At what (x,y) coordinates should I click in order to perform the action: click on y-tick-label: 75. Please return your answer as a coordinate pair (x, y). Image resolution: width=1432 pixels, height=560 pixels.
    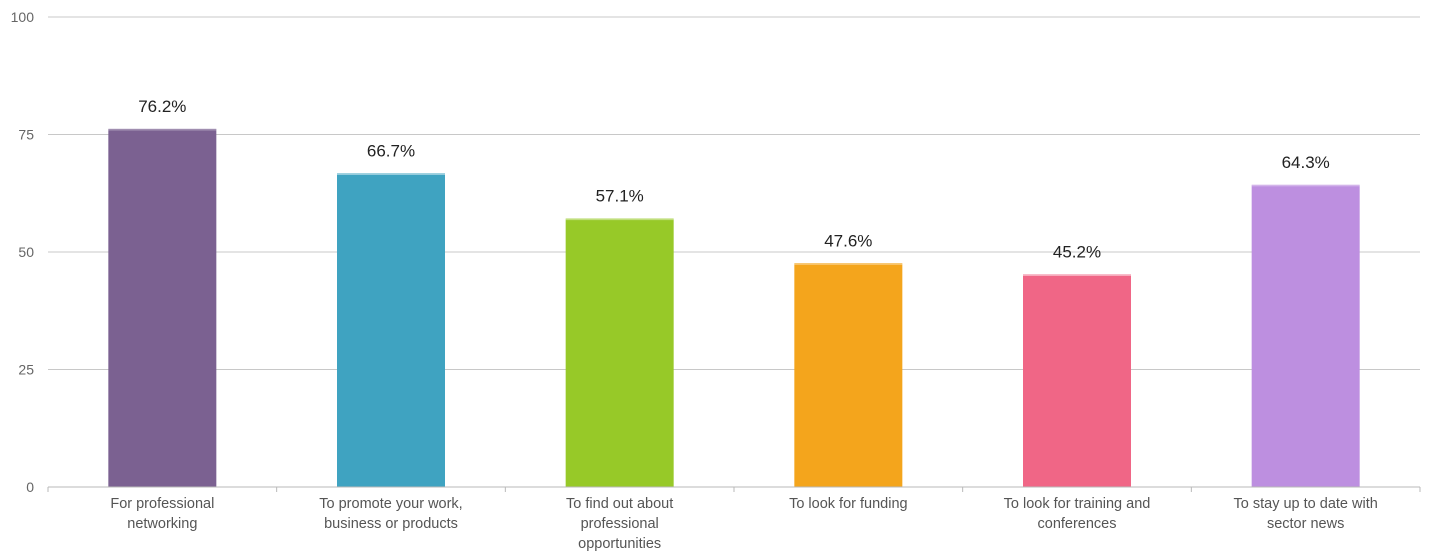
    Looking at the image, I should click on (26, 135).